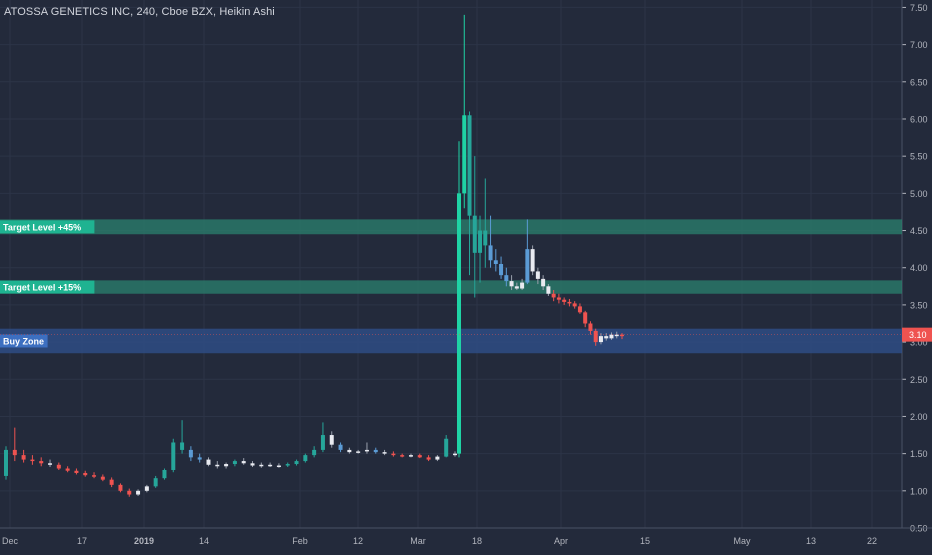 The width and height of the screenshot is (932, 555). What do you see at coordinates (919, 454) in the screenshot?
I see `y-tick-label: 1.50` at bounding box center [919, 454].